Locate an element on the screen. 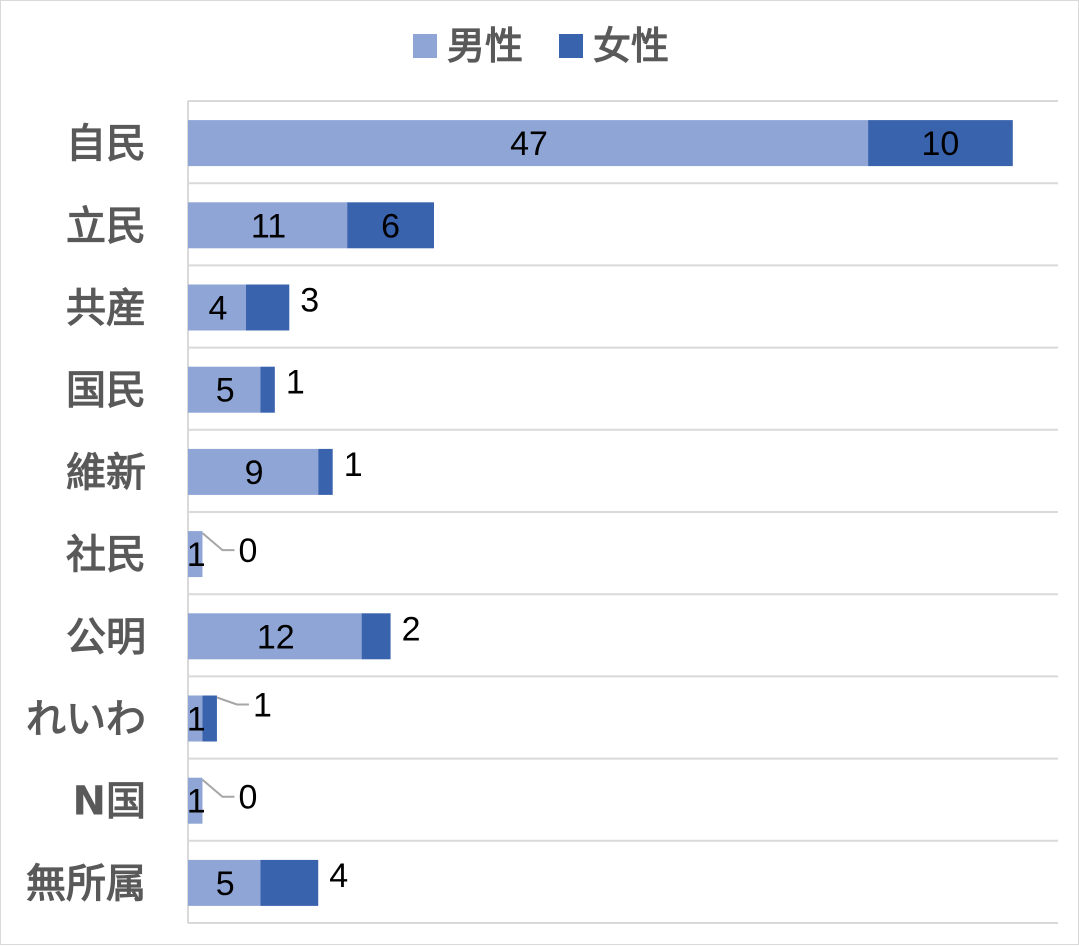 This screenshot has height=946, width=1079. category-label: 自民 is located at coordinates (106, 144).